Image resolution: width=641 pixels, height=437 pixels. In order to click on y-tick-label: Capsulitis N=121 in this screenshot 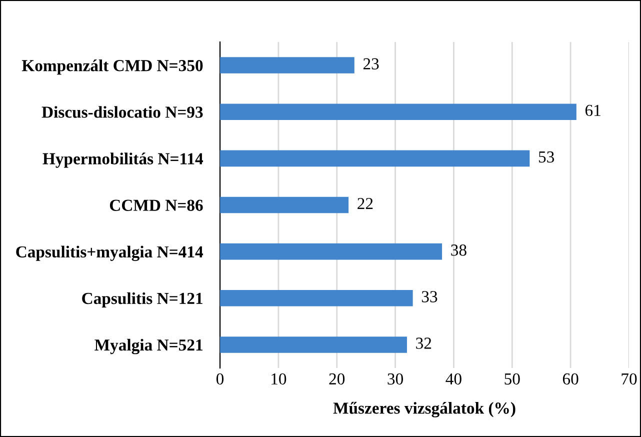, I will do `click(142, 300)`.